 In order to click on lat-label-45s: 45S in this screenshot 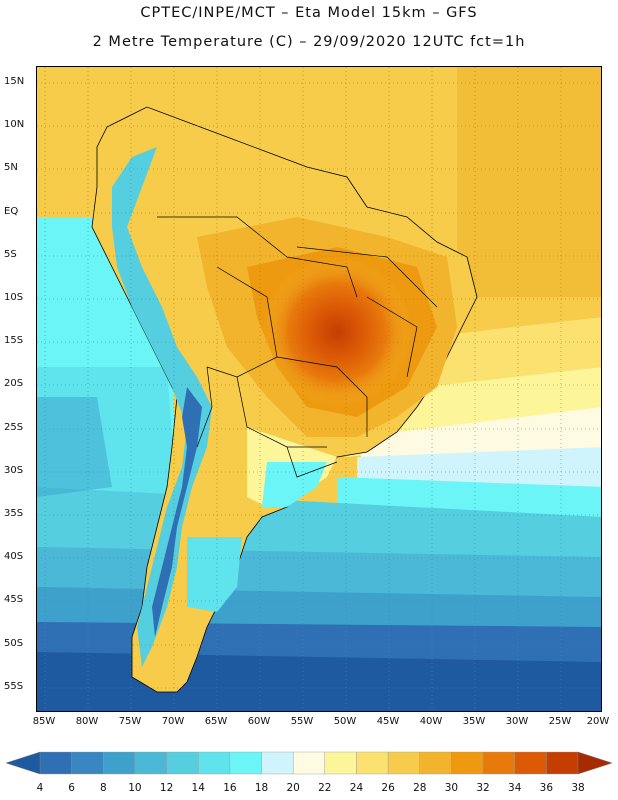, I will do `click(14, 599)`.